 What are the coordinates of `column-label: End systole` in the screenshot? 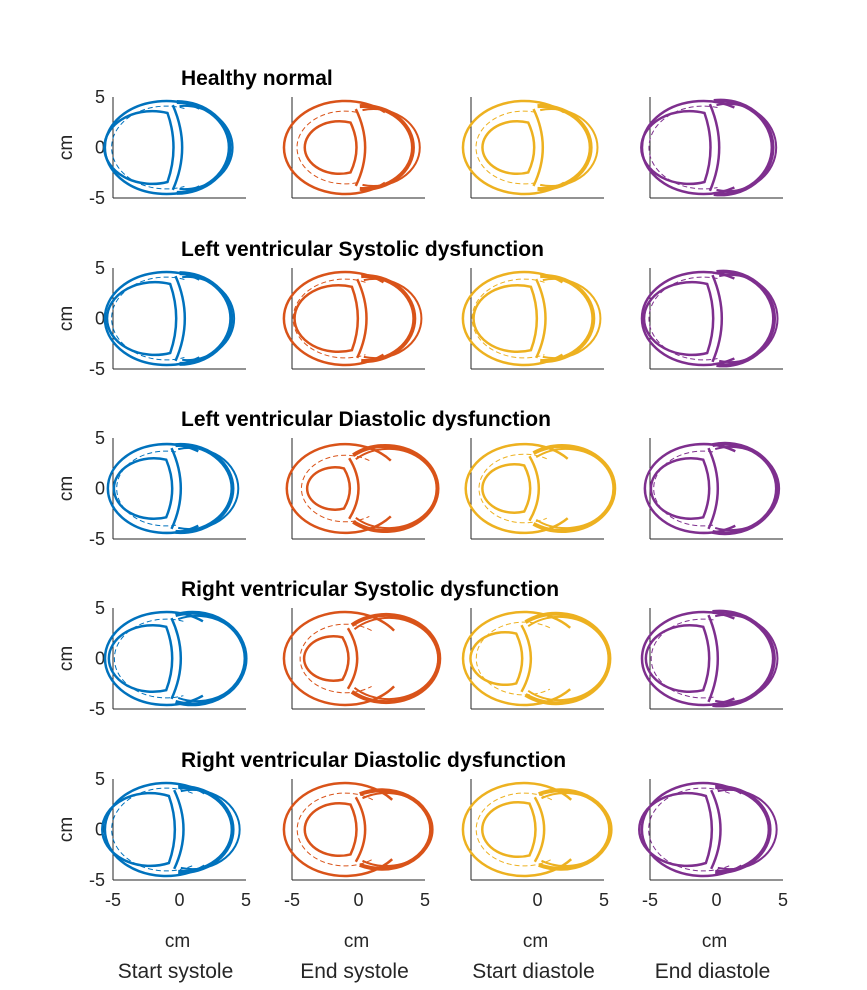 It's located at (354, 971).